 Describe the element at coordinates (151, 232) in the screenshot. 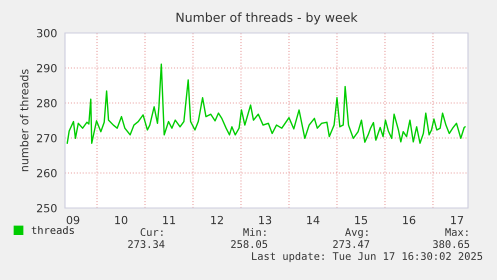

I see `text: Cur:` at that location.